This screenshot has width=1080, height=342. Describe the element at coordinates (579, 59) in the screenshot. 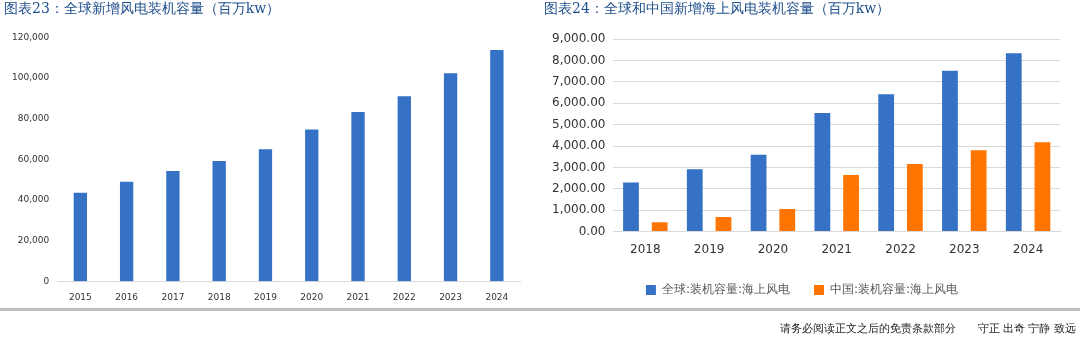

I see `y-tick-label: 8,000.00` at that location.